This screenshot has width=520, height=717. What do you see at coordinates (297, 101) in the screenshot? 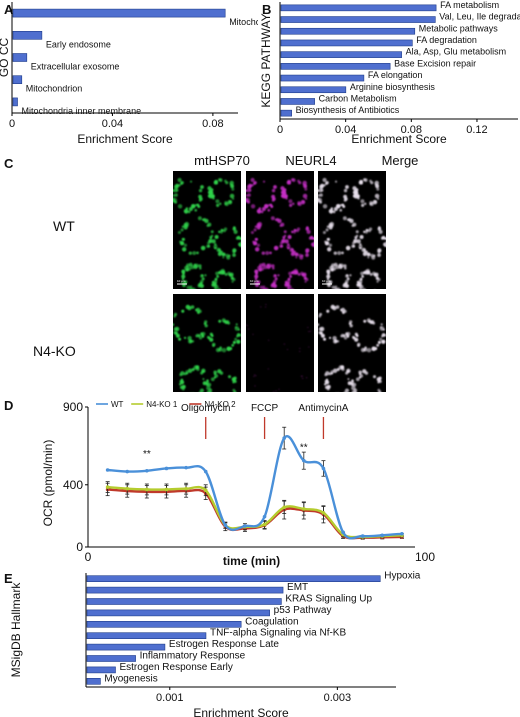
I see `bar-carbon-metabolism` at bounding box center [297, 101].